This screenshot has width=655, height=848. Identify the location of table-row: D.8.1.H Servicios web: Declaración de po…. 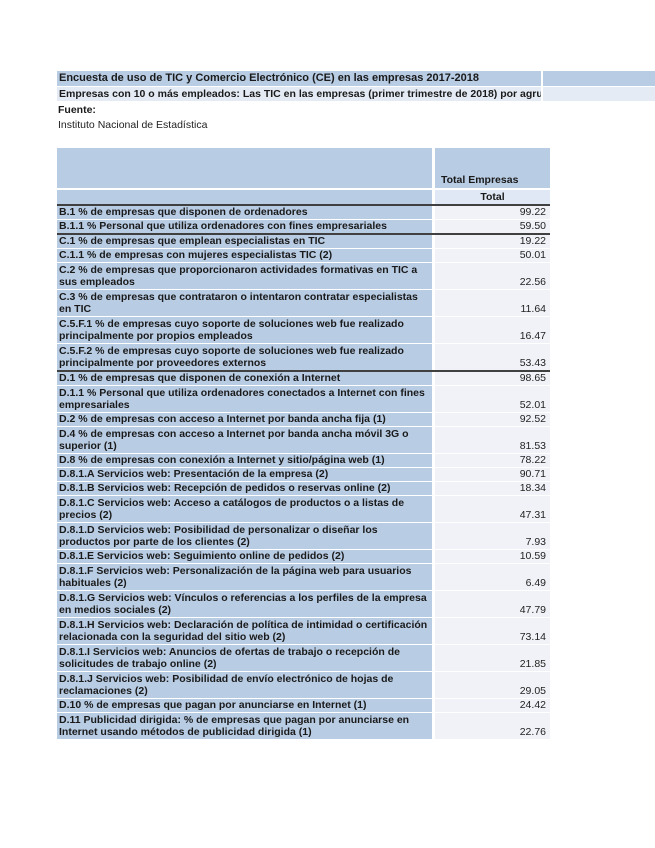
(303, 631).